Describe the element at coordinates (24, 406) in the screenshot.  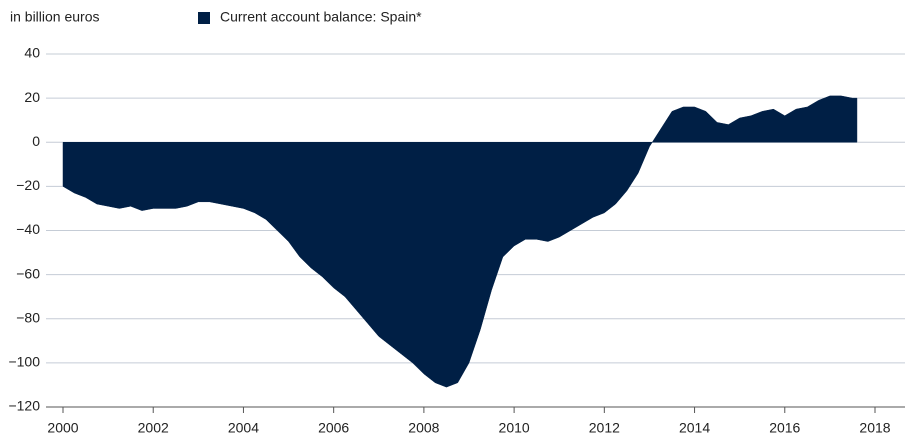
I see `y-tick-label: −120` at that location.